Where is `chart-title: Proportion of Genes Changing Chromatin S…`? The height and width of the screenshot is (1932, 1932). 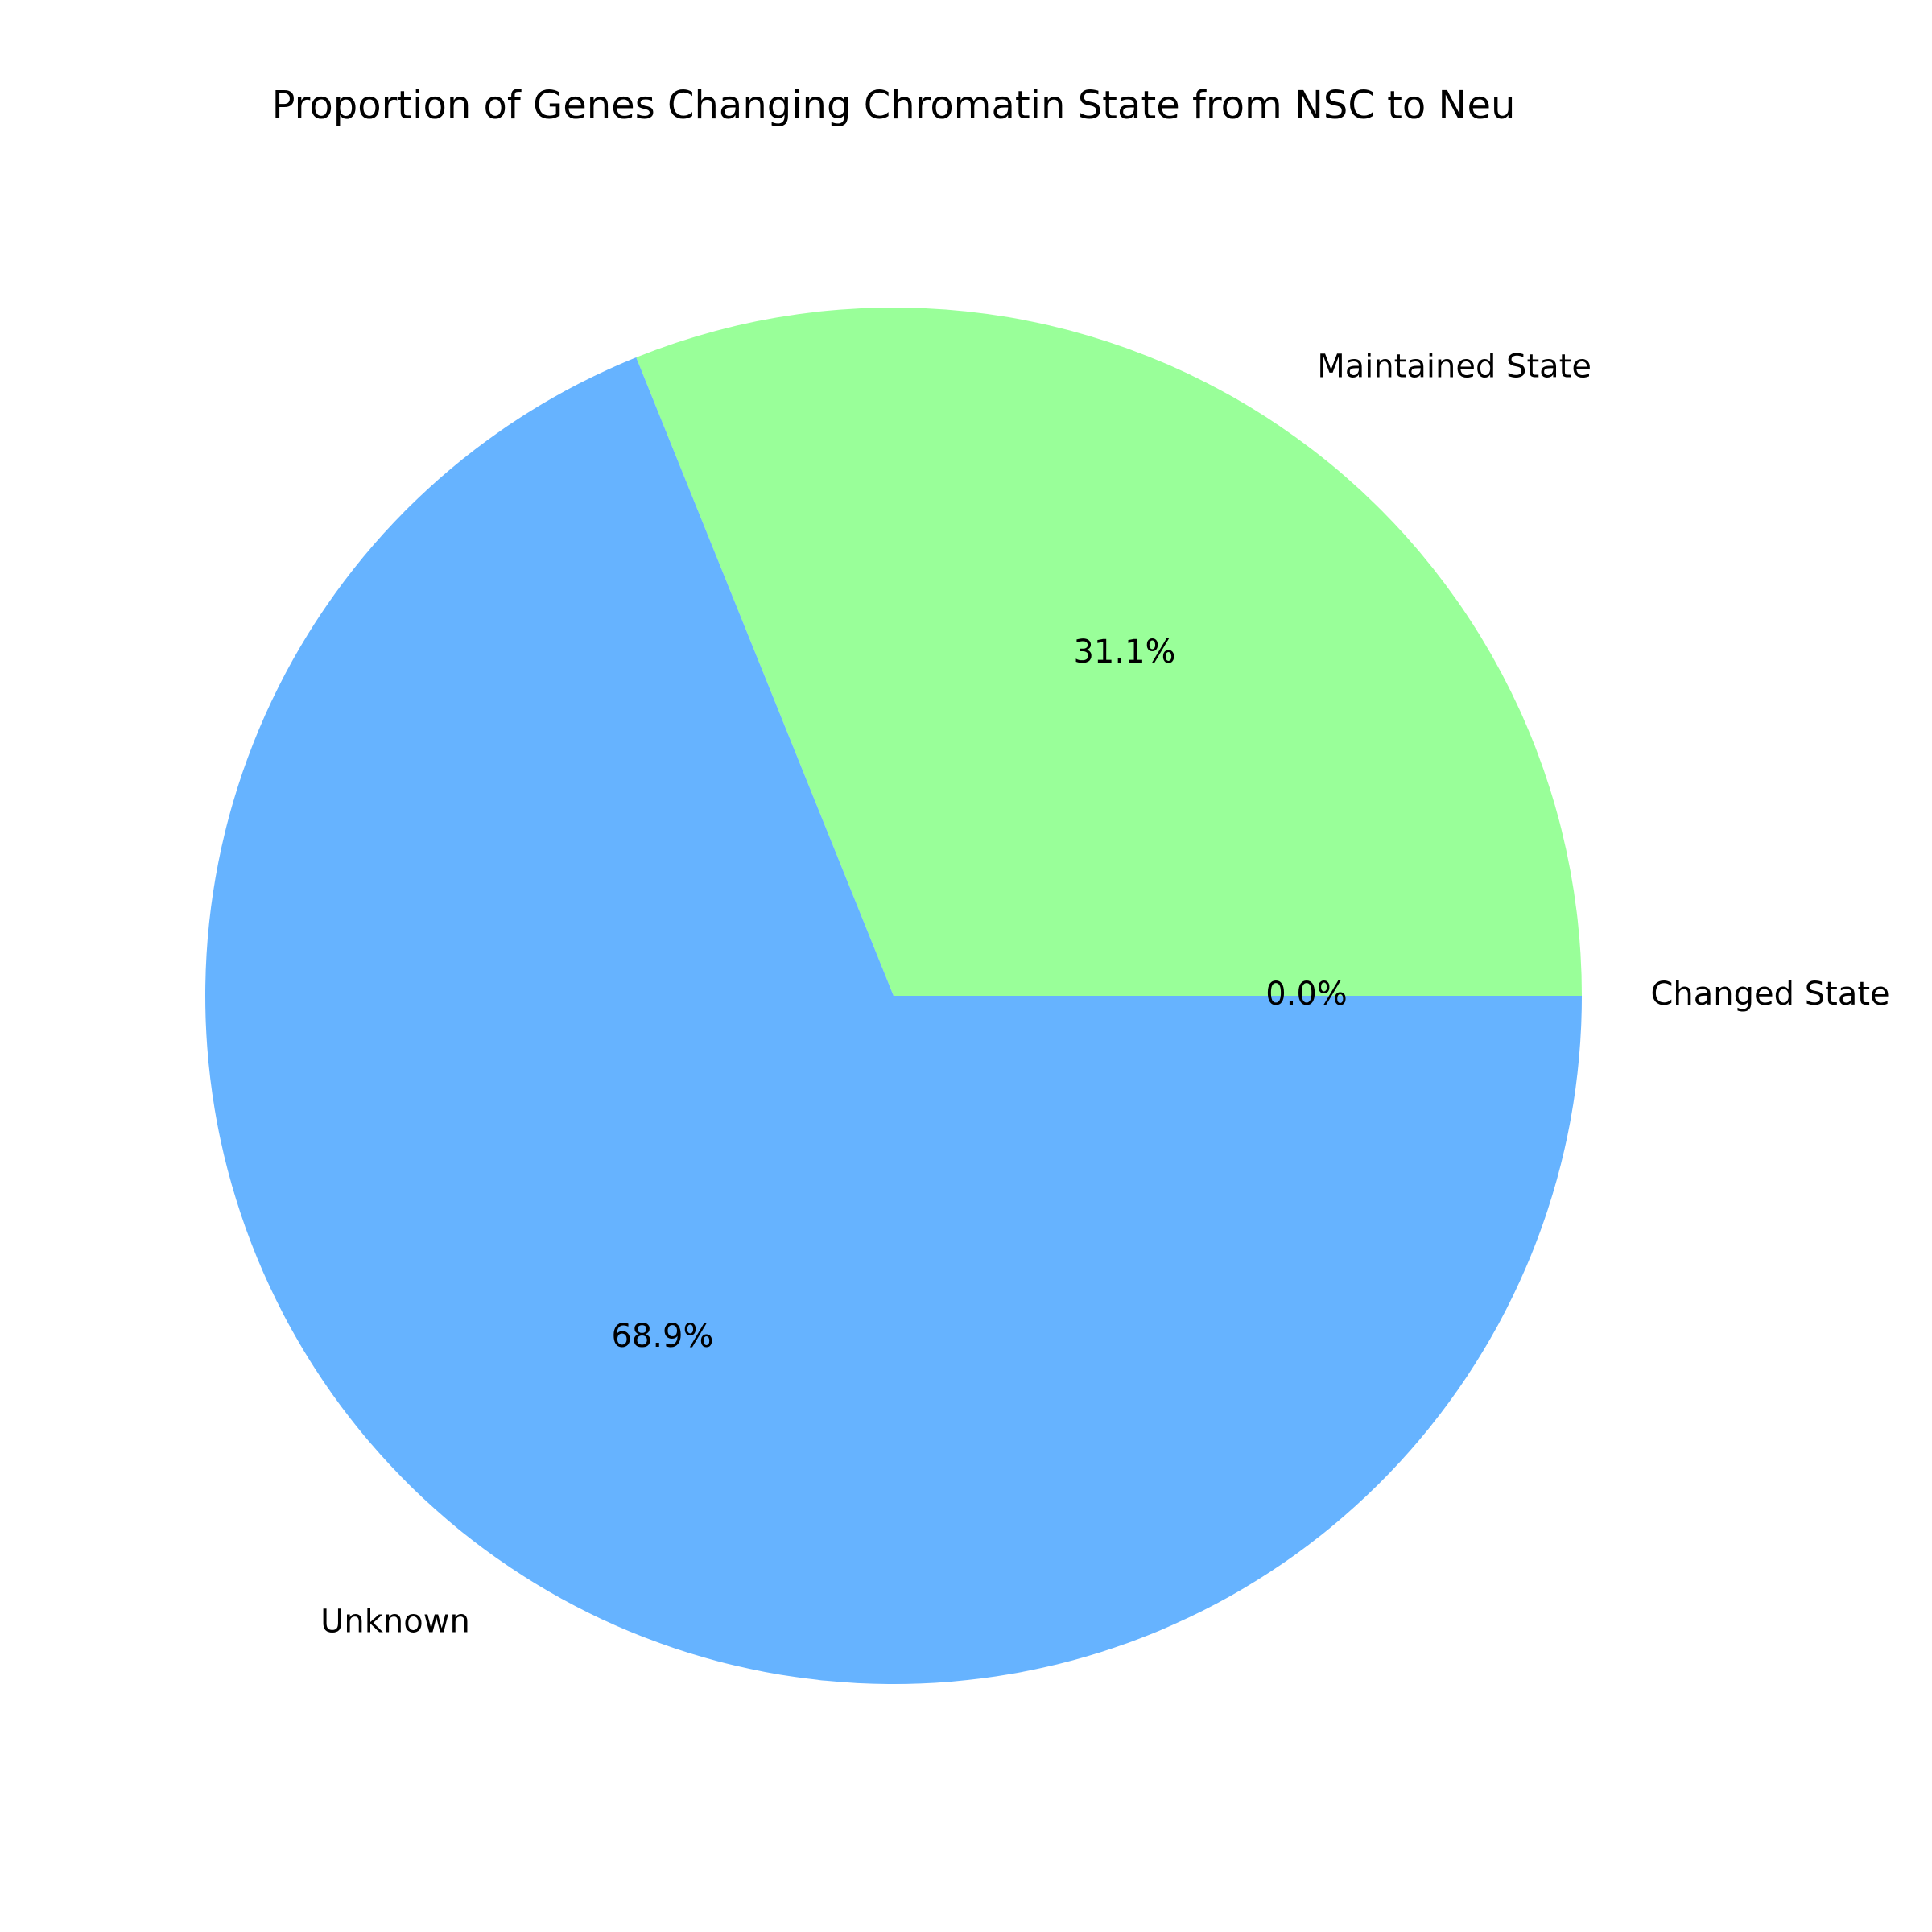 chart-title: Proportion of Genes Changing Chromatin S… is located at coordinates (894, 106).